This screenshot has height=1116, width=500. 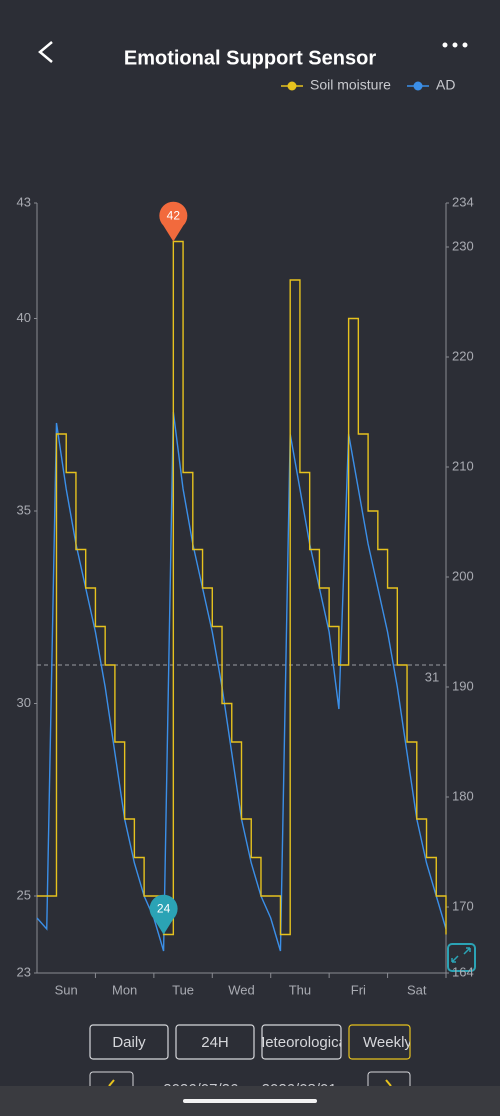 I want to click on max-pin, so click(x=173, y=221).